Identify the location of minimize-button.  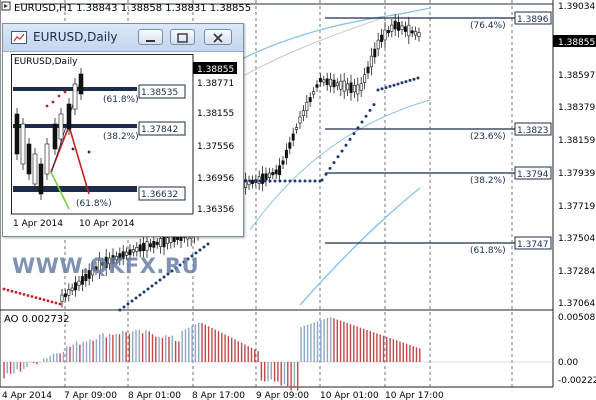
(150, 37).